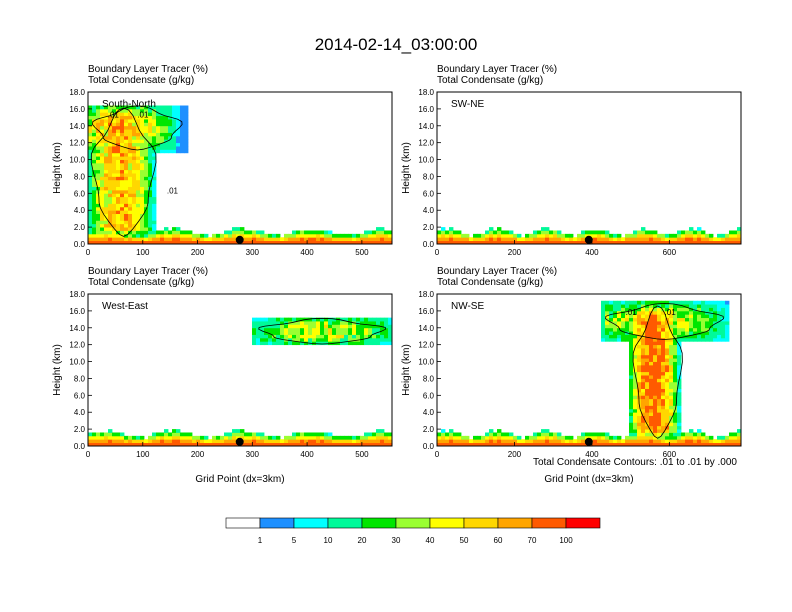 The width and height of the screenshot is (792, 612). I want to click on x-tick-label: 400, so click(592, 454).